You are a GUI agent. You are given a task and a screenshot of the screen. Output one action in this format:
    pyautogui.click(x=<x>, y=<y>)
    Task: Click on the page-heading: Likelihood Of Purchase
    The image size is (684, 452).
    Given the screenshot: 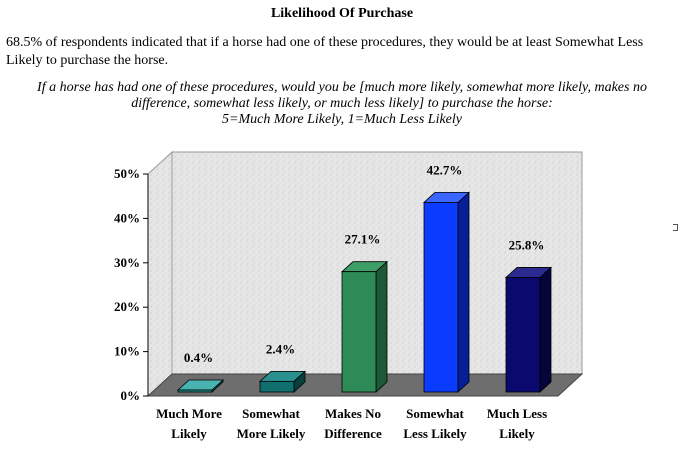 What is the action you would take?
    pyautogui.click(x=342, y=13)
    